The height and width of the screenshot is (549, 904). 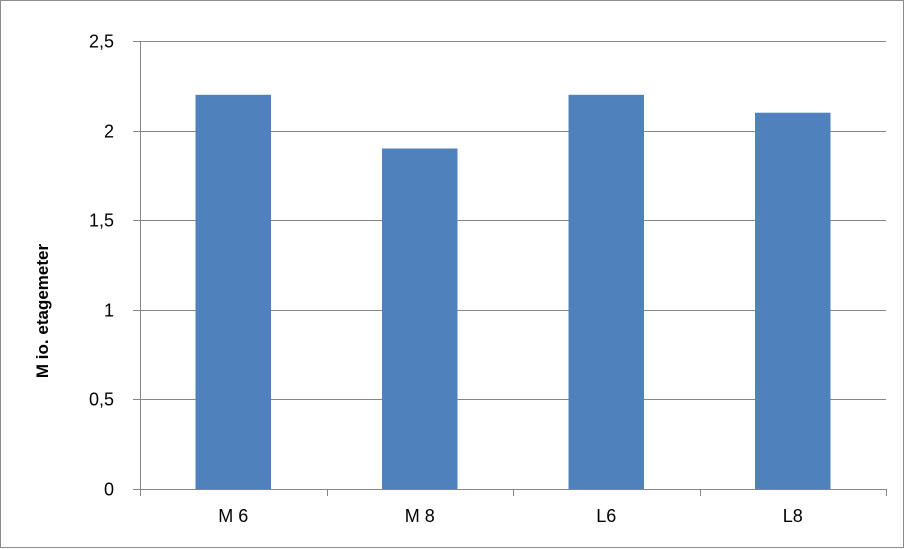 I want to click on x-tick-label: L6, so click(x=606, y=516).